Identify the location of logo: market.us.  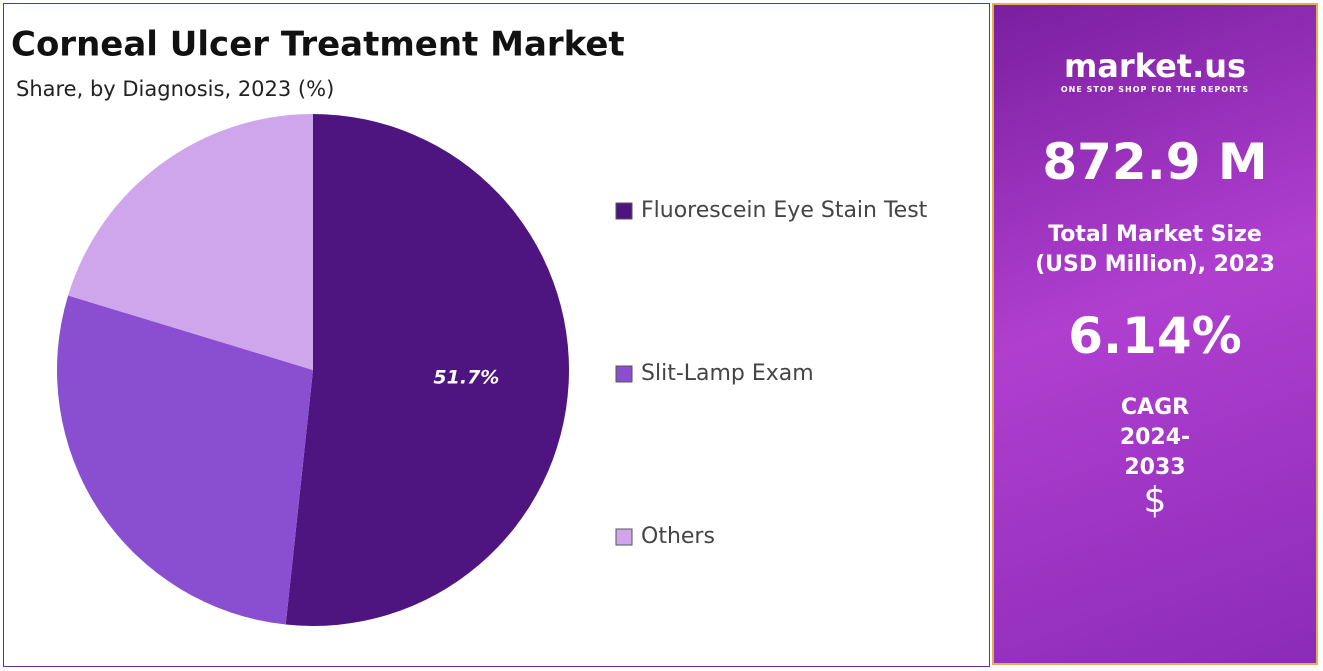
(1155, 66).